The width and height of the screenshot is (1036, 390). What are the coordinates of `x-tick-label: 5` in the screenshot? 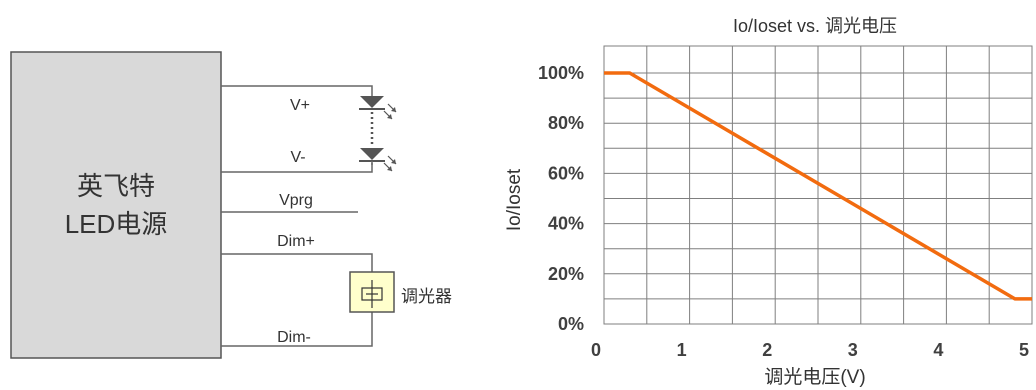 It's located at (1024, 350).